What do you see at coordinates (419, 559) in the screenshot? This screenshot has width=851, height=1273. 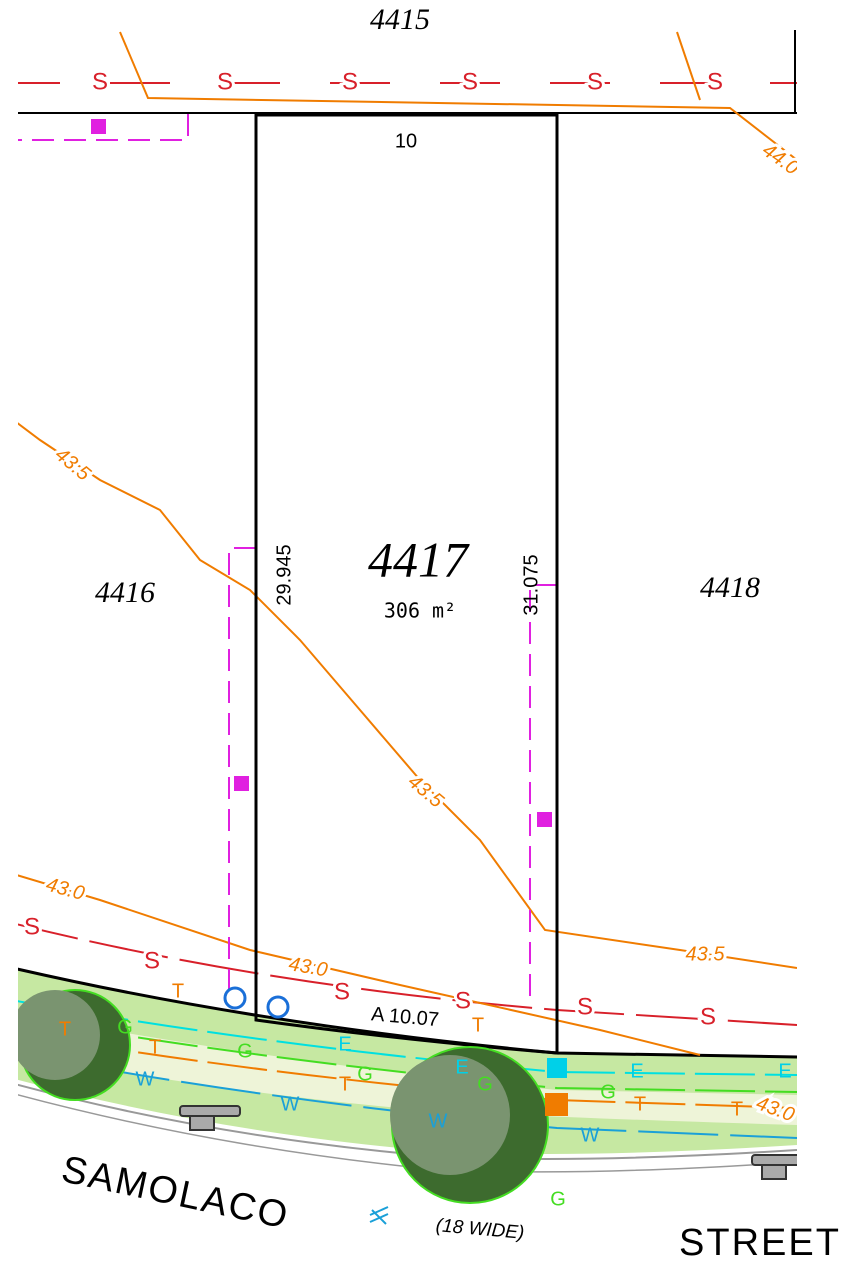 I see `lot-number: 4417` at bounding box center [419, 559].